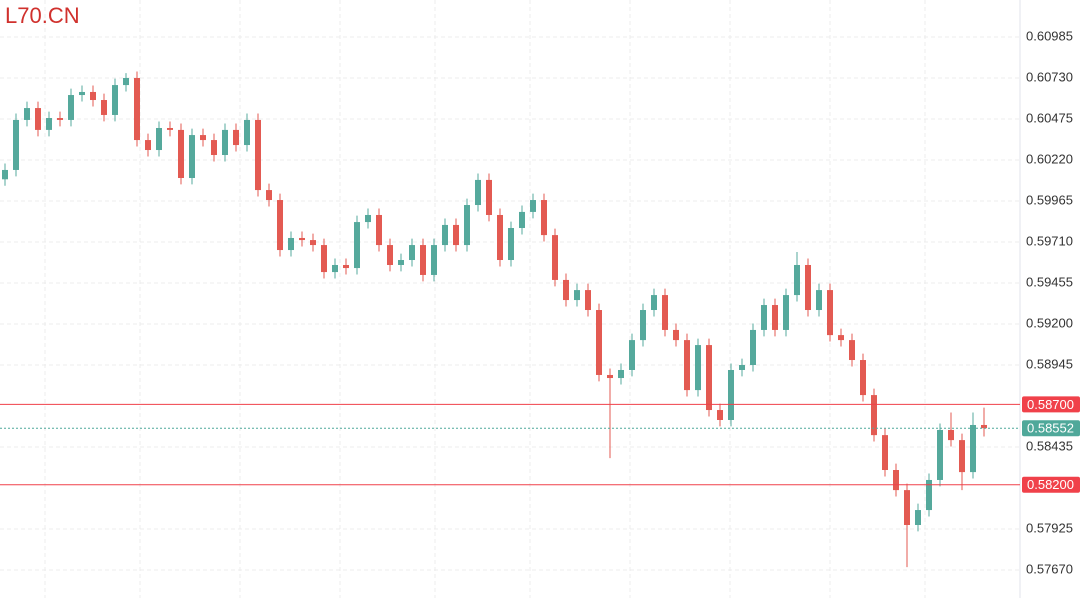 The width and height of the screenshot is (1080, 598). Describe the element at coordinates (1049, 35) in the screenshot. I see `y-tick-label: 0.60985` at that location.